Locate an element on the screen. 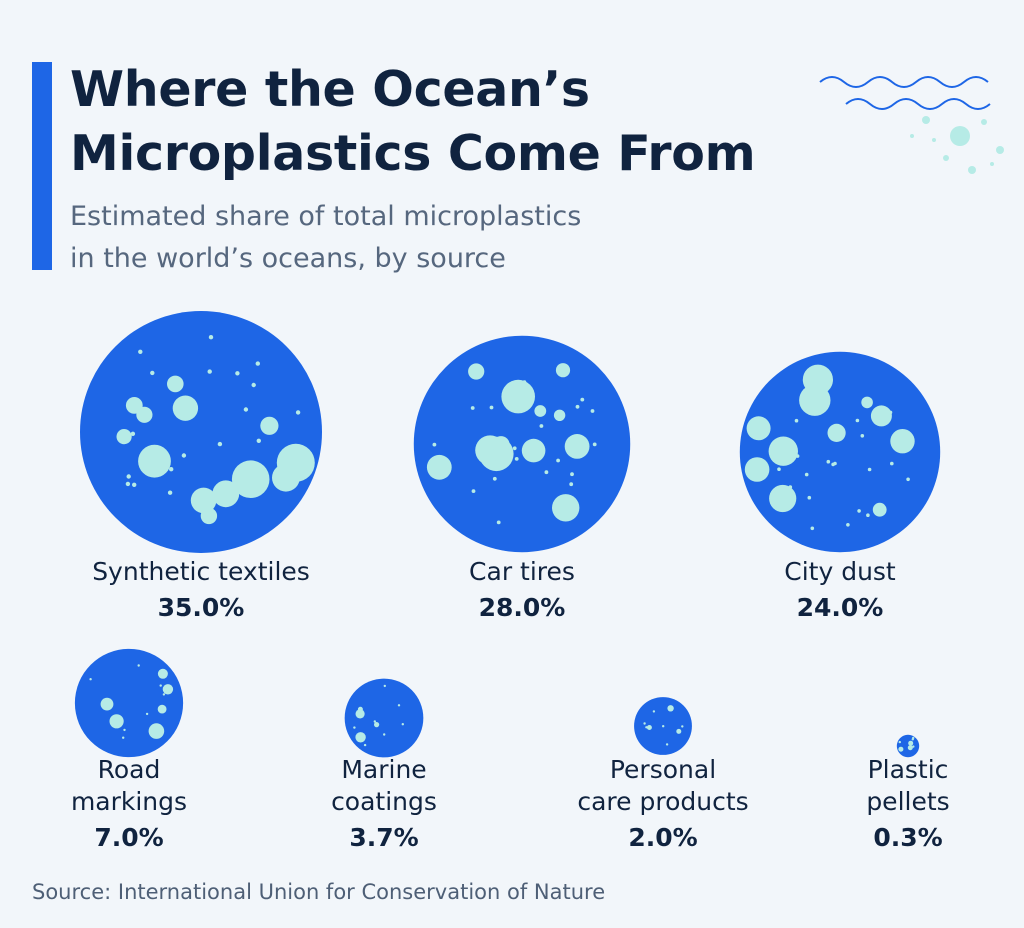 This screenshot has width=1024, height=928. category-label: Plastic is located at coordinates (908, 769).